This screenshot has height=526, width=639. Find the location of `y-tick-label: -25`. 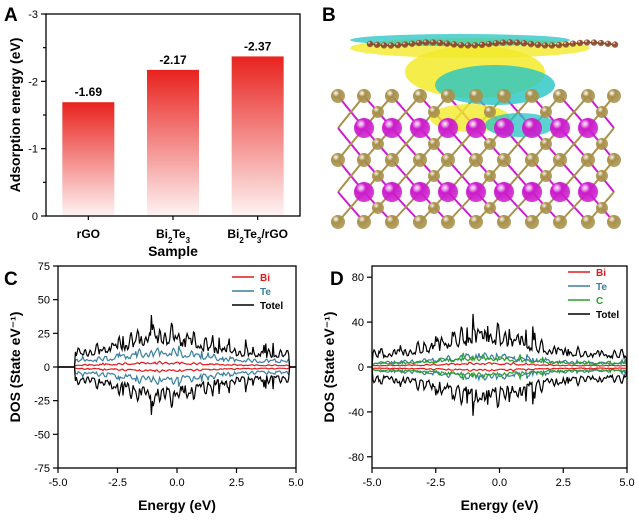

y-tick-label: -25 is located at coordinates (42, 402).